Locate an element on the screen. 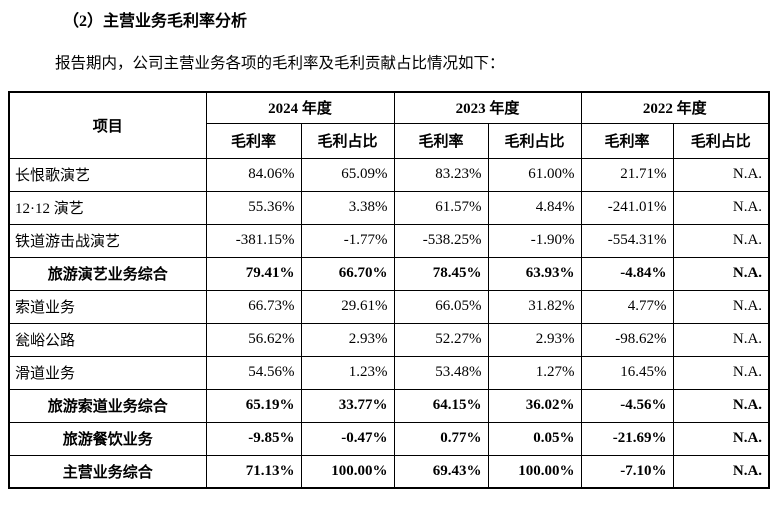 The image size is (777, 506). row-name-cell: 滑道业务 is located at coordinates (107, 372).